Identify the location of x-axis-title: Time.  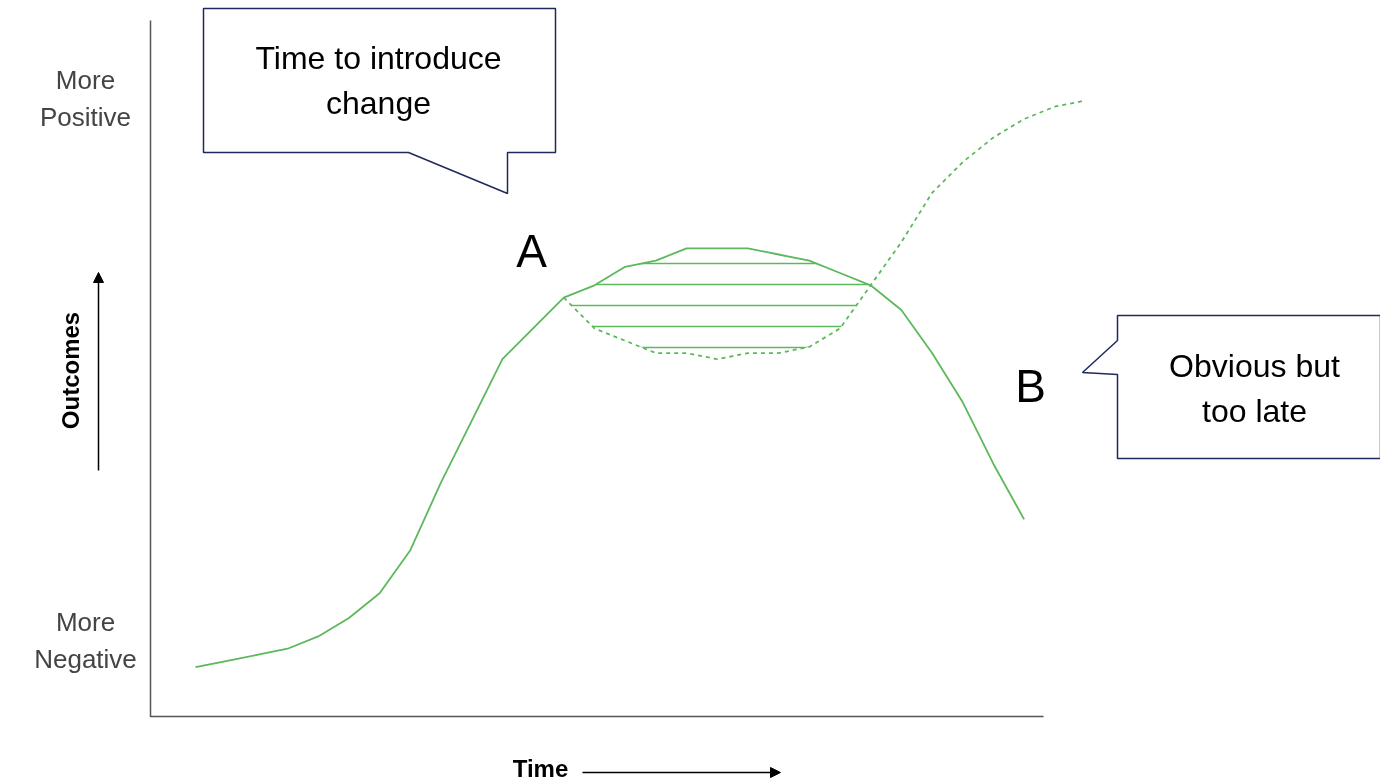
(540, 768).